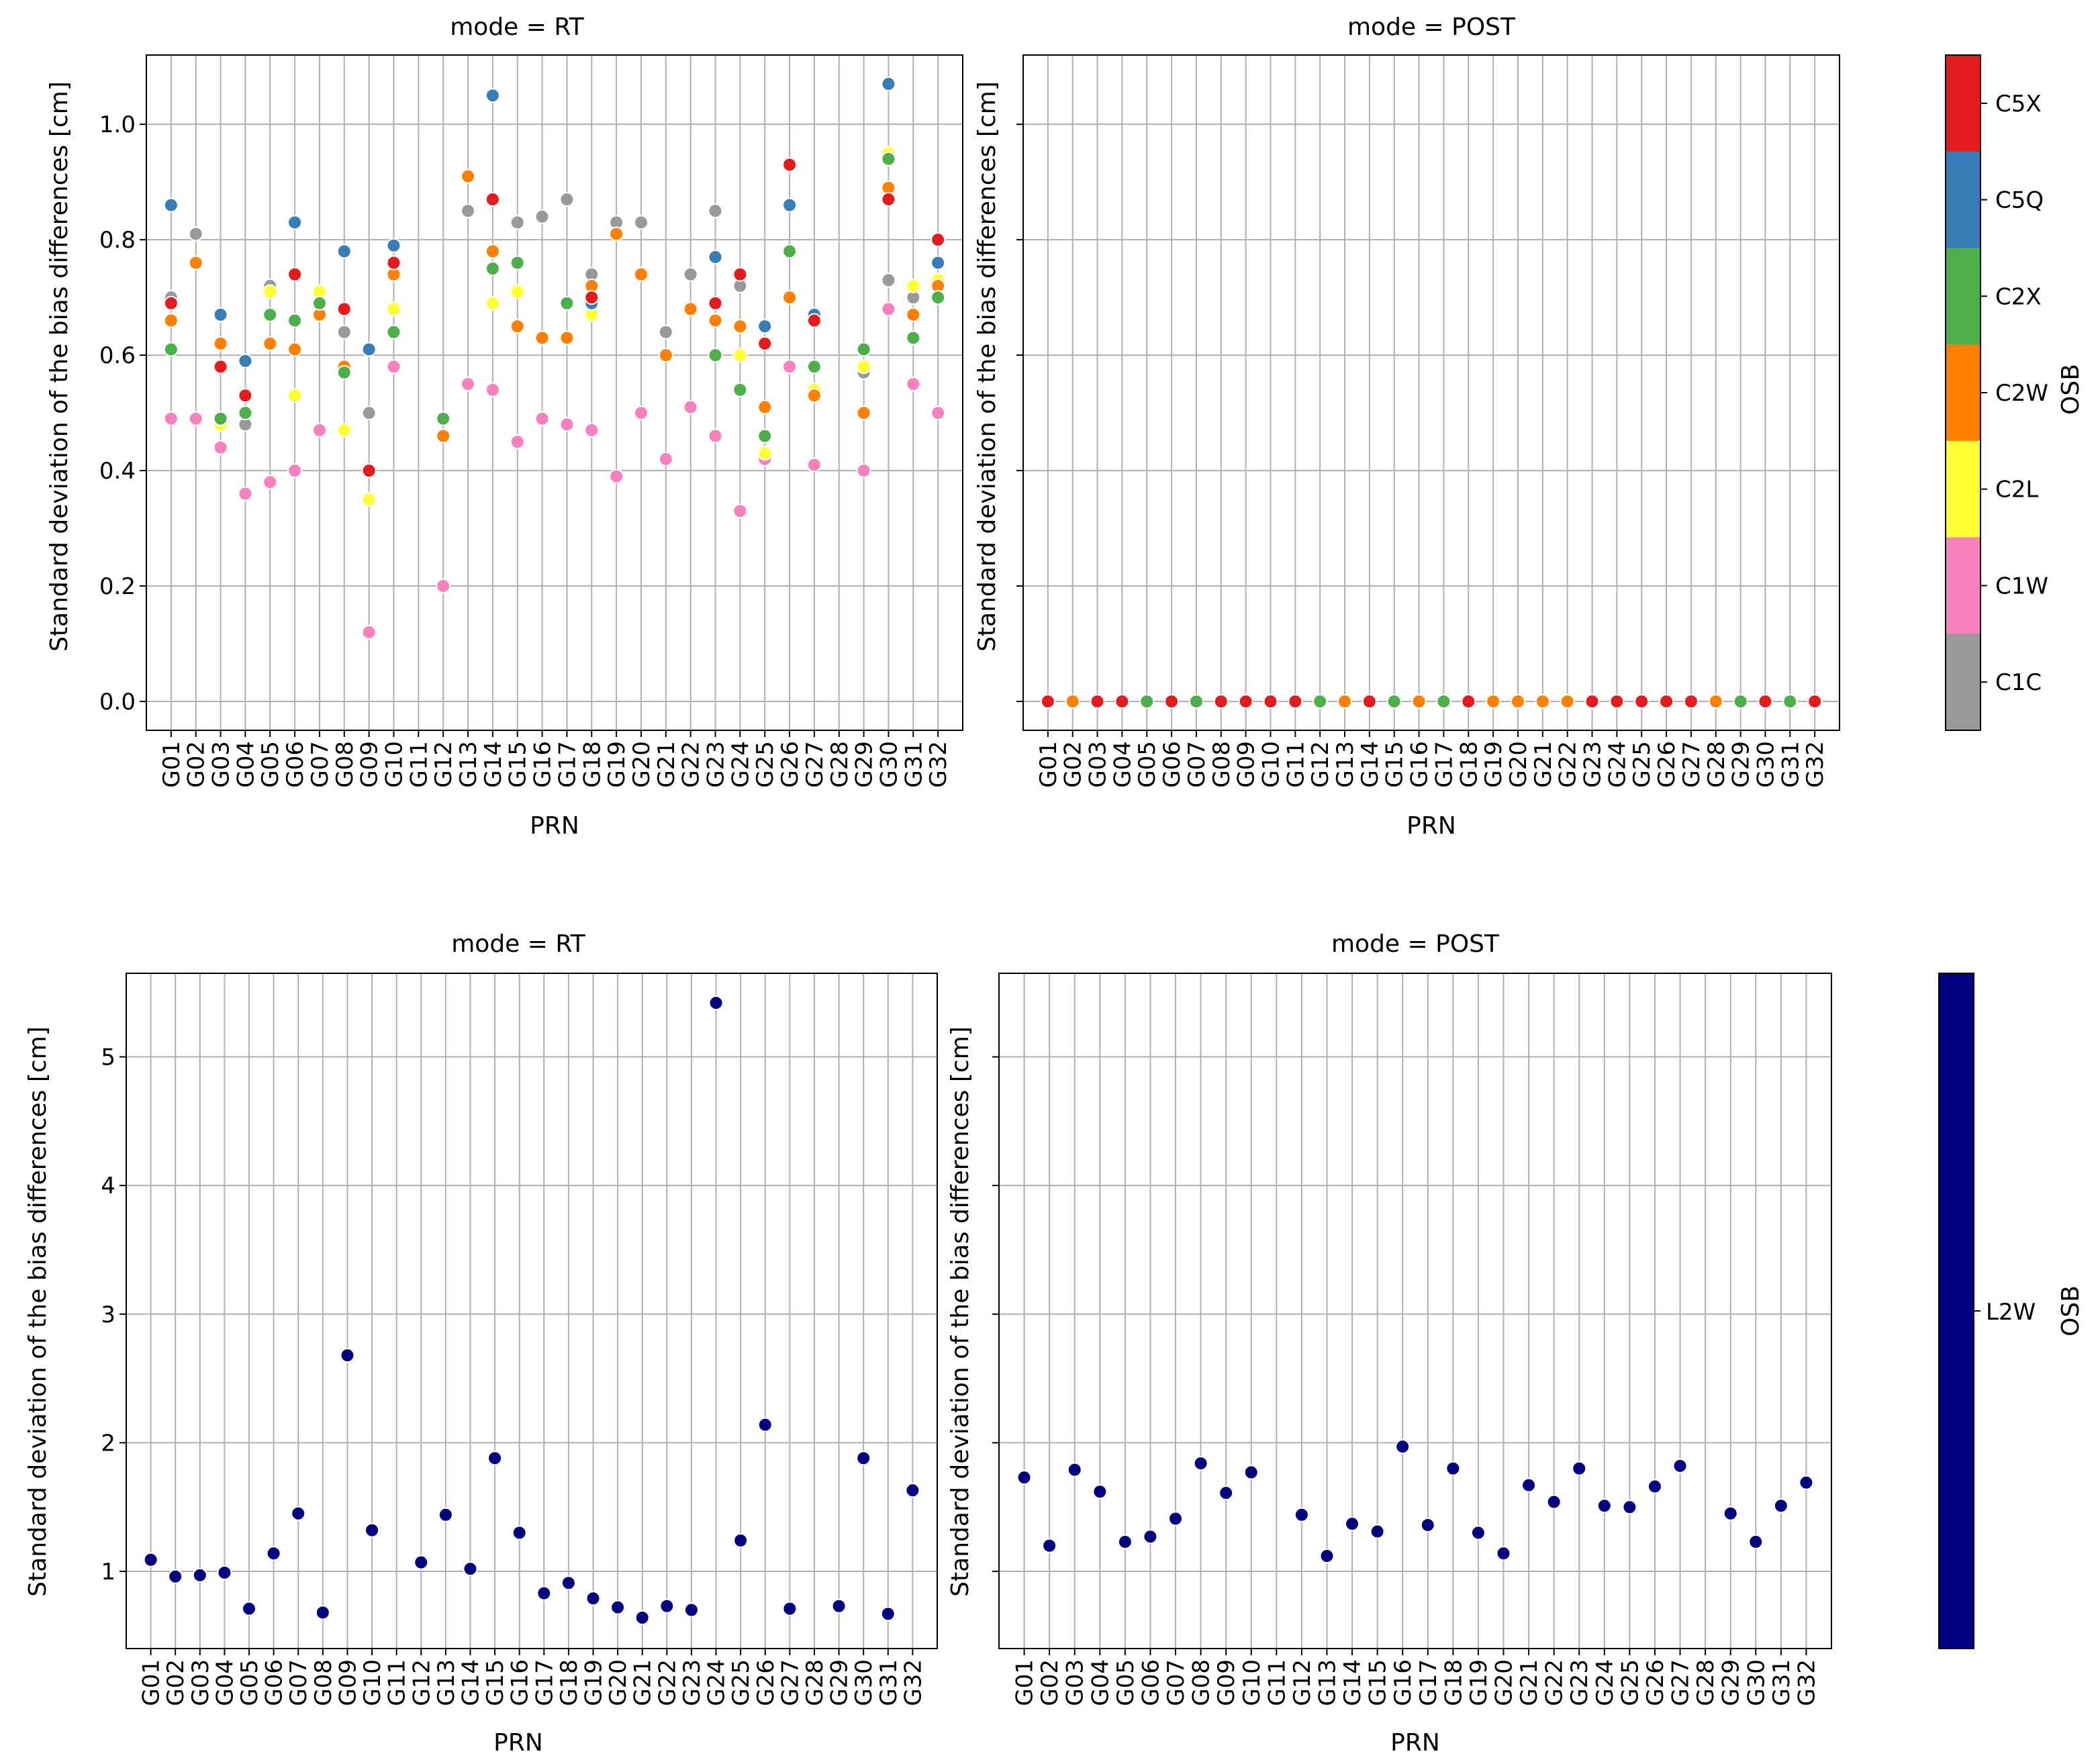 This screenshot has width=2100, height=1764. What do you see at coordinates (1963, 682) in the screenshot?
I see `colorbar-segment-c1c` at bounding box center [1963, 682].